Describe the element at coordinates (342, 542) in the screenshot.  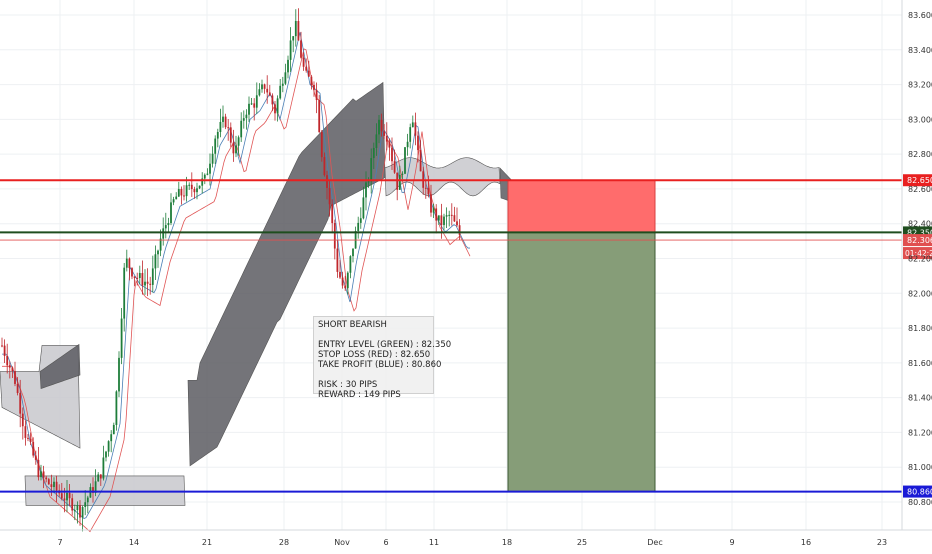
I see `x-tick-label: Nov` at that location.